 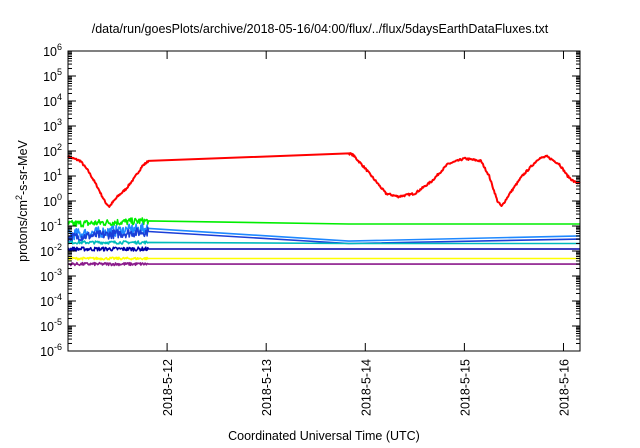 What do you see at coordinates (51, 325) in the screenshot?
I see `y-tick-label: 10⁻⁵` at bounding box center [51, 325].